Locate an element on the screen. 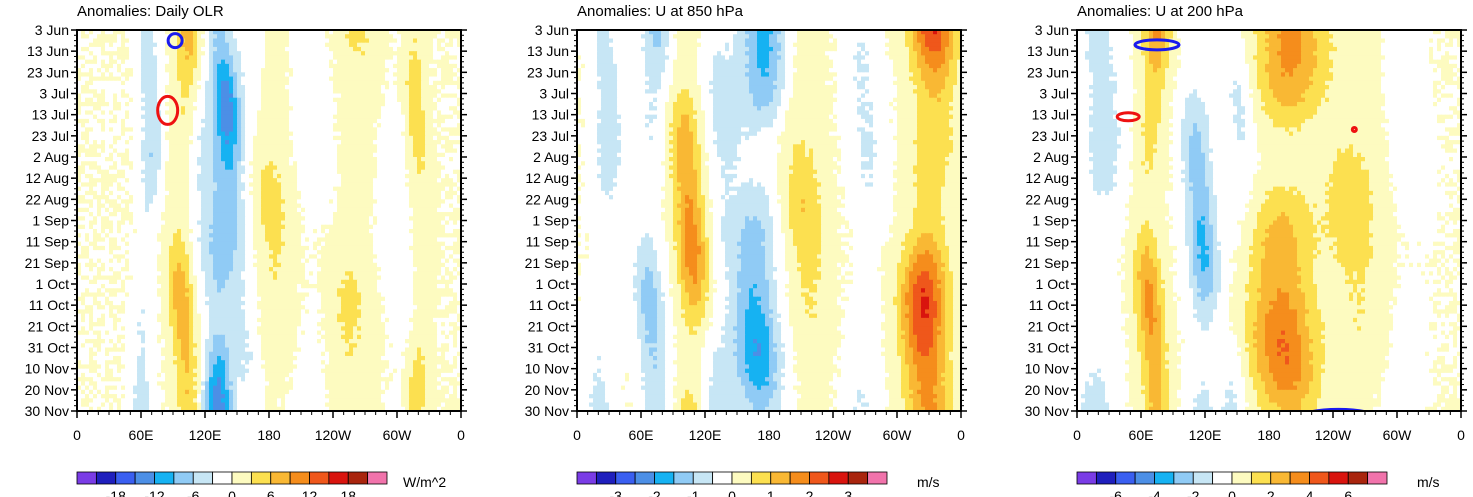 The height and width of the screenshot is (497, 1473). y-tick-label: 20 Nov is located at coordinates (1047, 390).